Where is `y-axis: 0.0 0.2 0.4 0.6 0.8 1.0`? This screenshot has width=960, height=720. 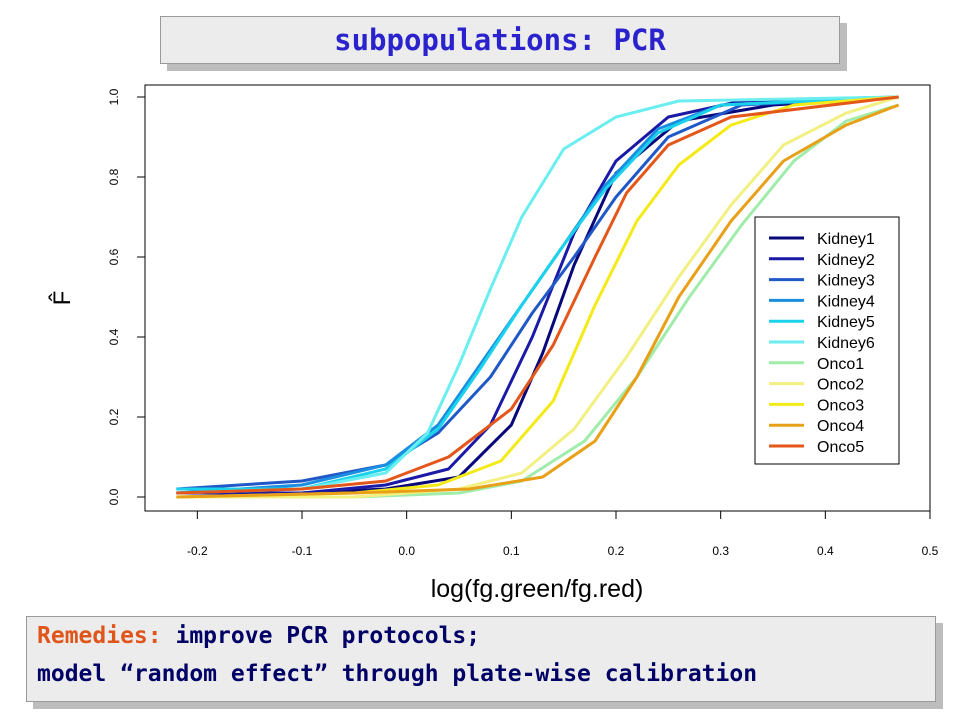
y-axis: 0.0 0.2 0.4 0.6 0.8 1.0 is located at coordinates (126, 296).